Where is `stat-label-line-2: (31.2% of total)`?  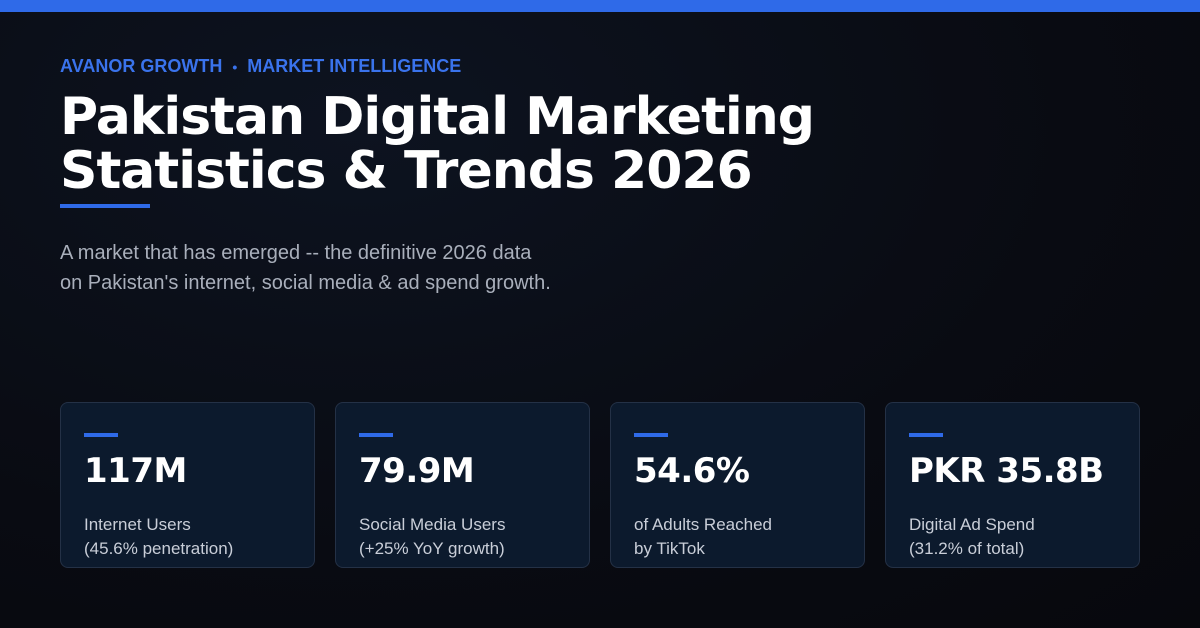 stat-label-line-2: (31.2% of total) is located at coordinates (967, 548).